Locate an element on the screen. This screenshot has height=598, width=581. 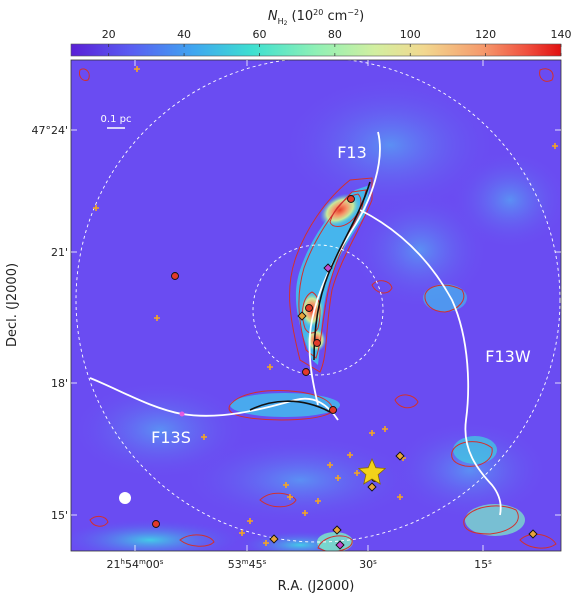
spine-f13 is located at coordinates (342, 271).